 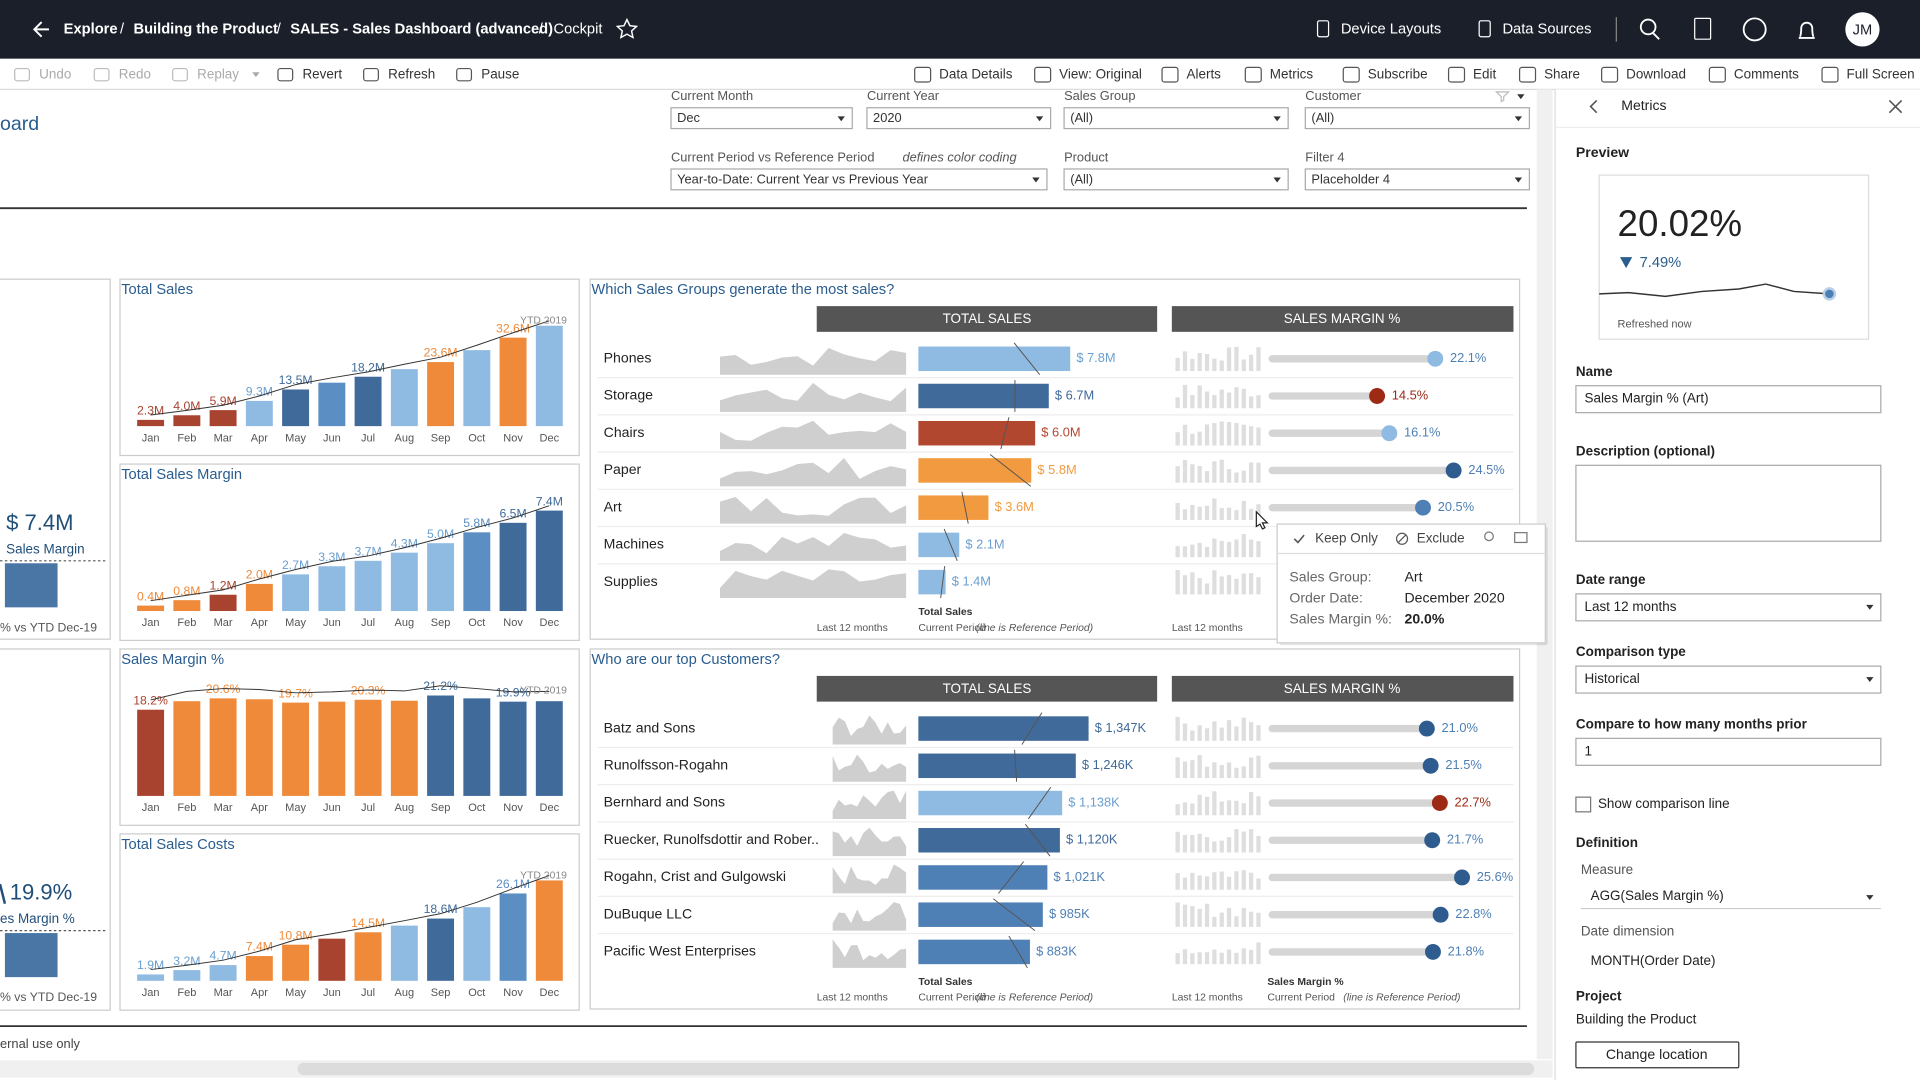 I want to click on row-name: Rogahn, Crist and Gulgowski, so click(x=695, y=876).